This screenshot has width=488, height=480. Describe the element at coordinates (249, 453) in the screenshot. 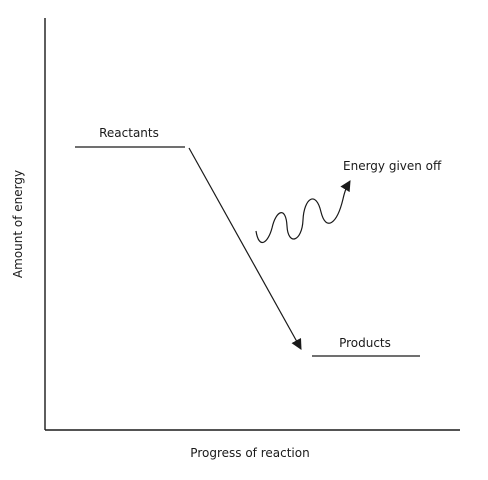

I see `x-axis-label: Progress of reaction` at that location.